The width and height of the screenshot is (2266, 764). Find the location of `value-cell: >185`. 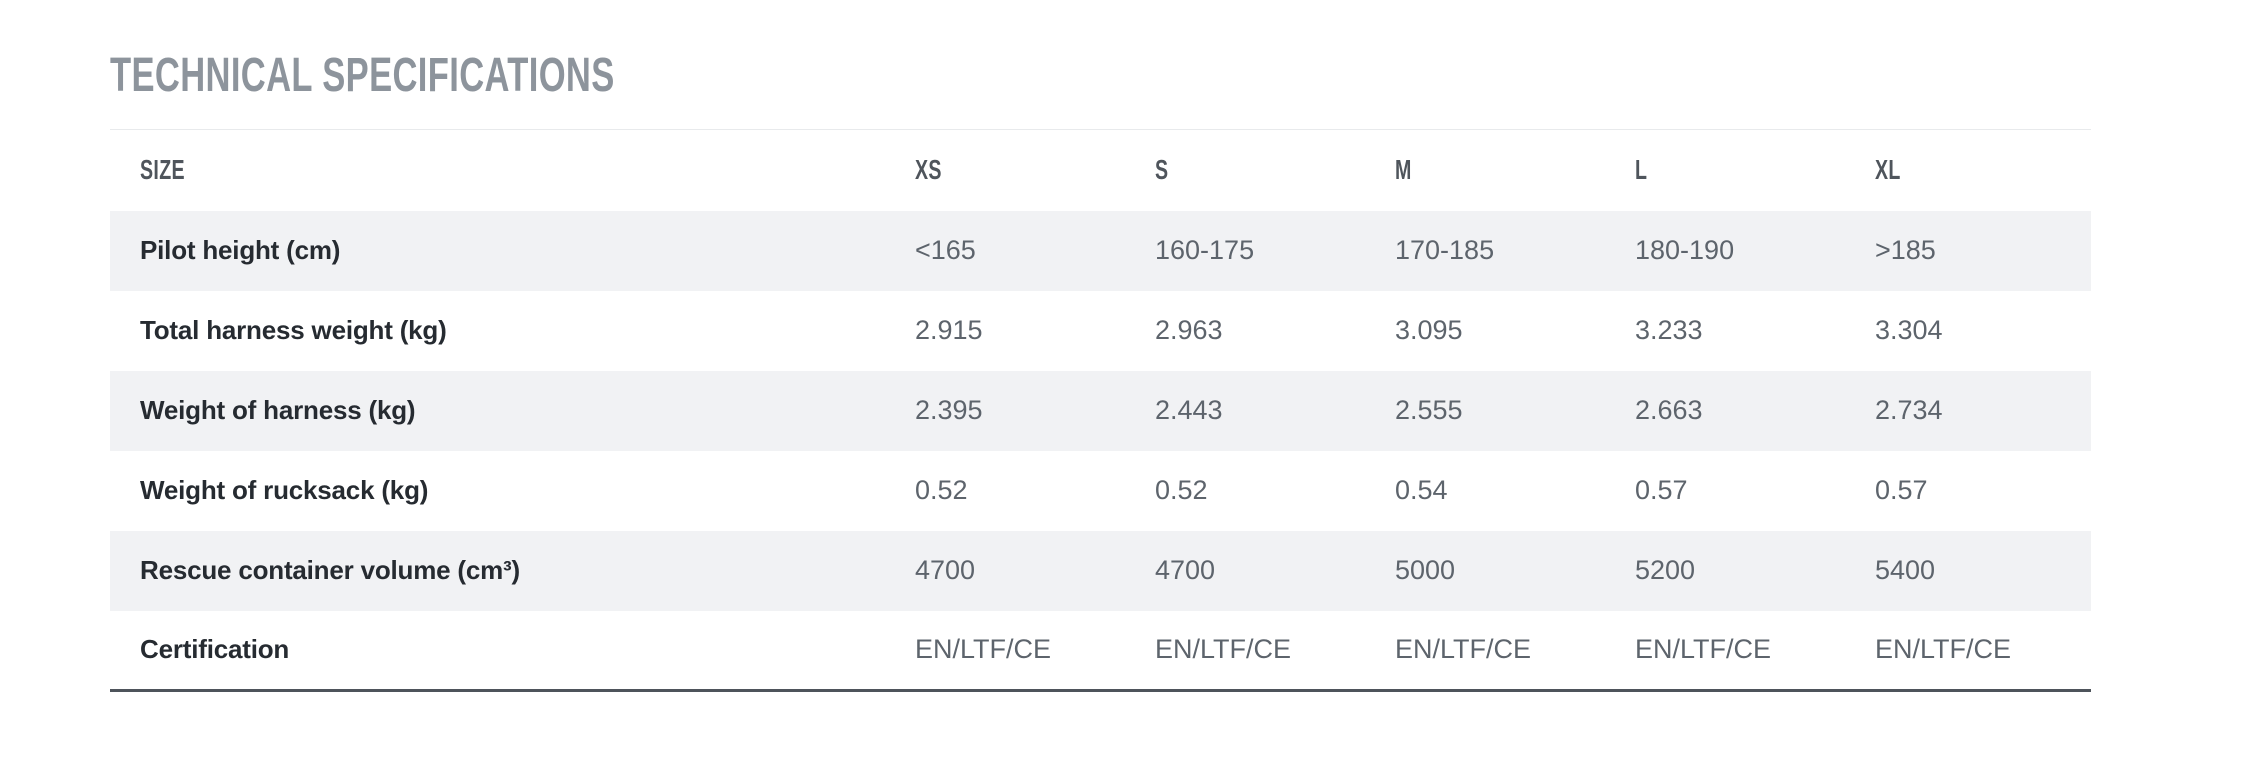

value-cell: >185 is located at coordinates (1905, 250).